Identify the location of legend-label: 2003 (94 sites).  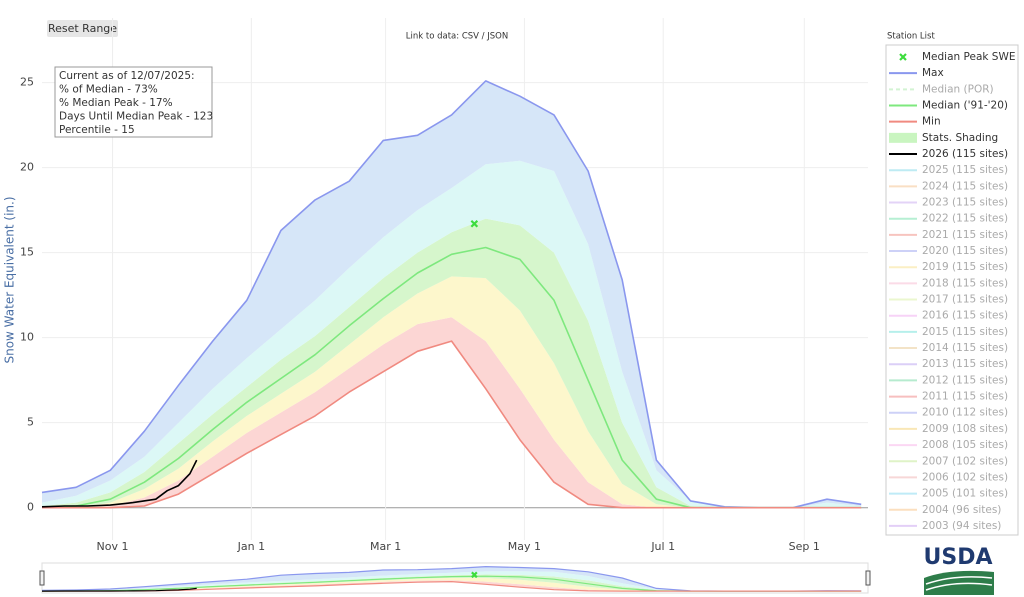
(961, 526).